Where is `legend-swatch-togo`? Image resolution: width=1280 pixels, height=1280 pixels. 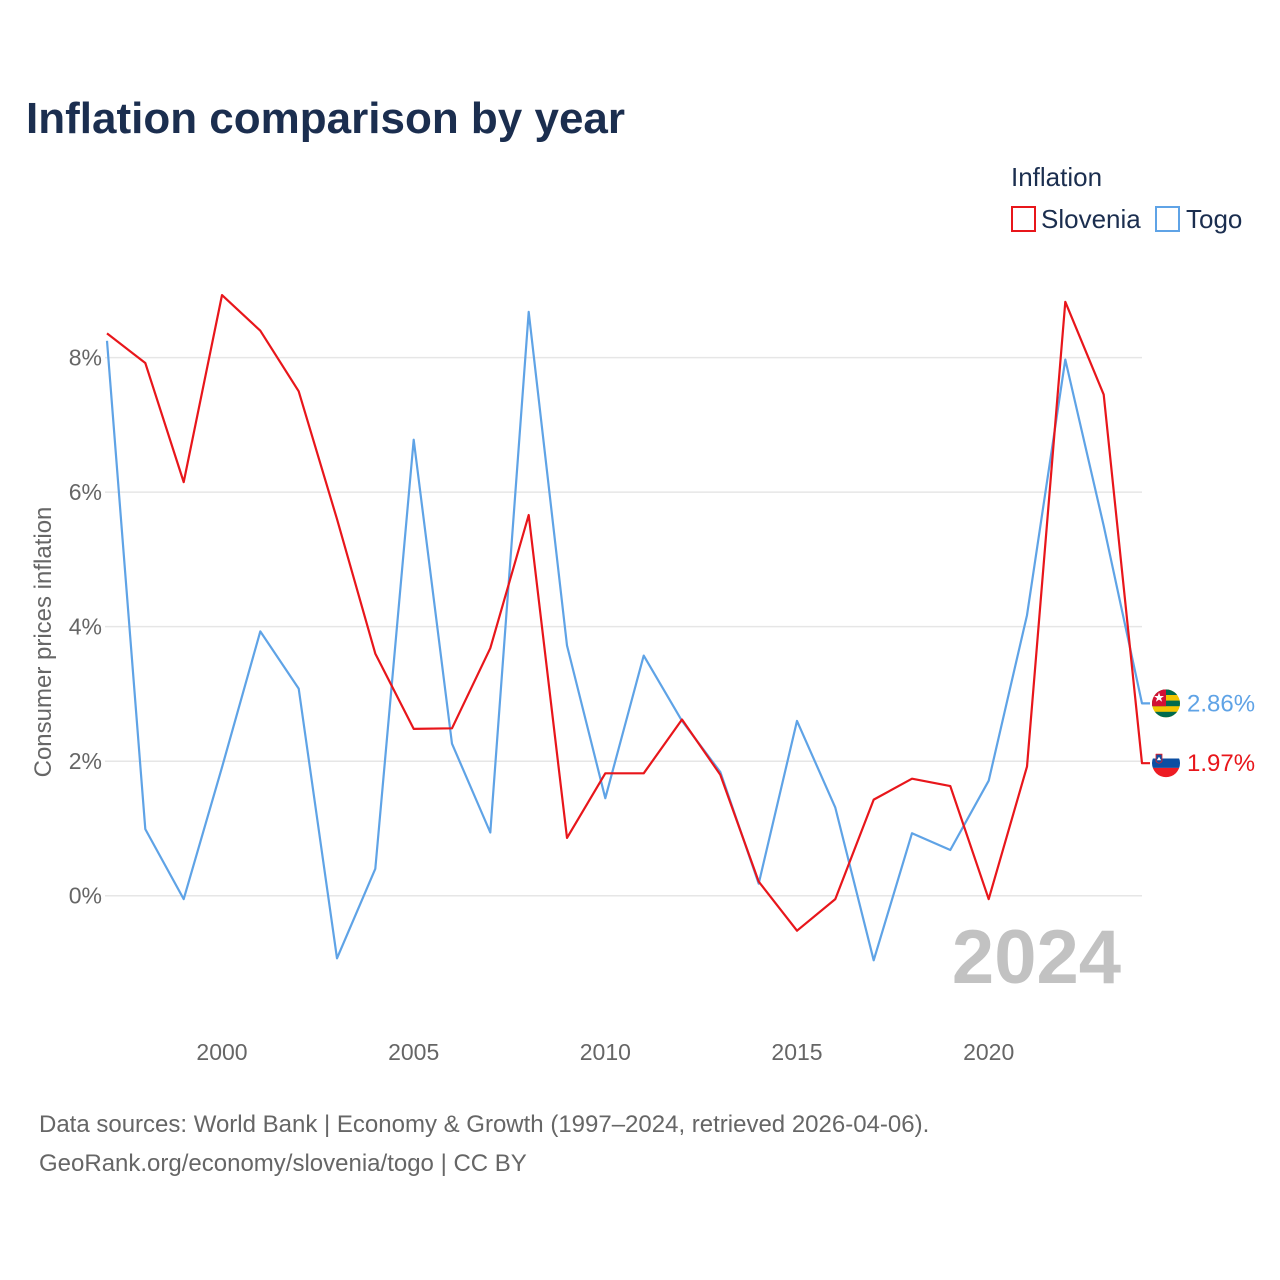
legend-swatch-togo is located at coordinates (1167, 219).